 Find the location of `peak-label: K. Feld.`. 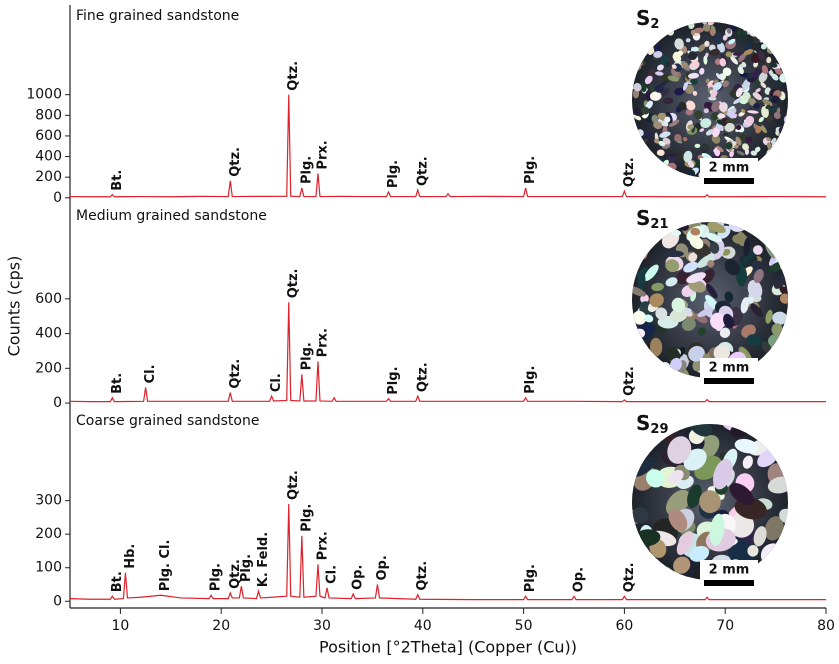

peak-label: K. Feld. is located at coordinates (263, 559).